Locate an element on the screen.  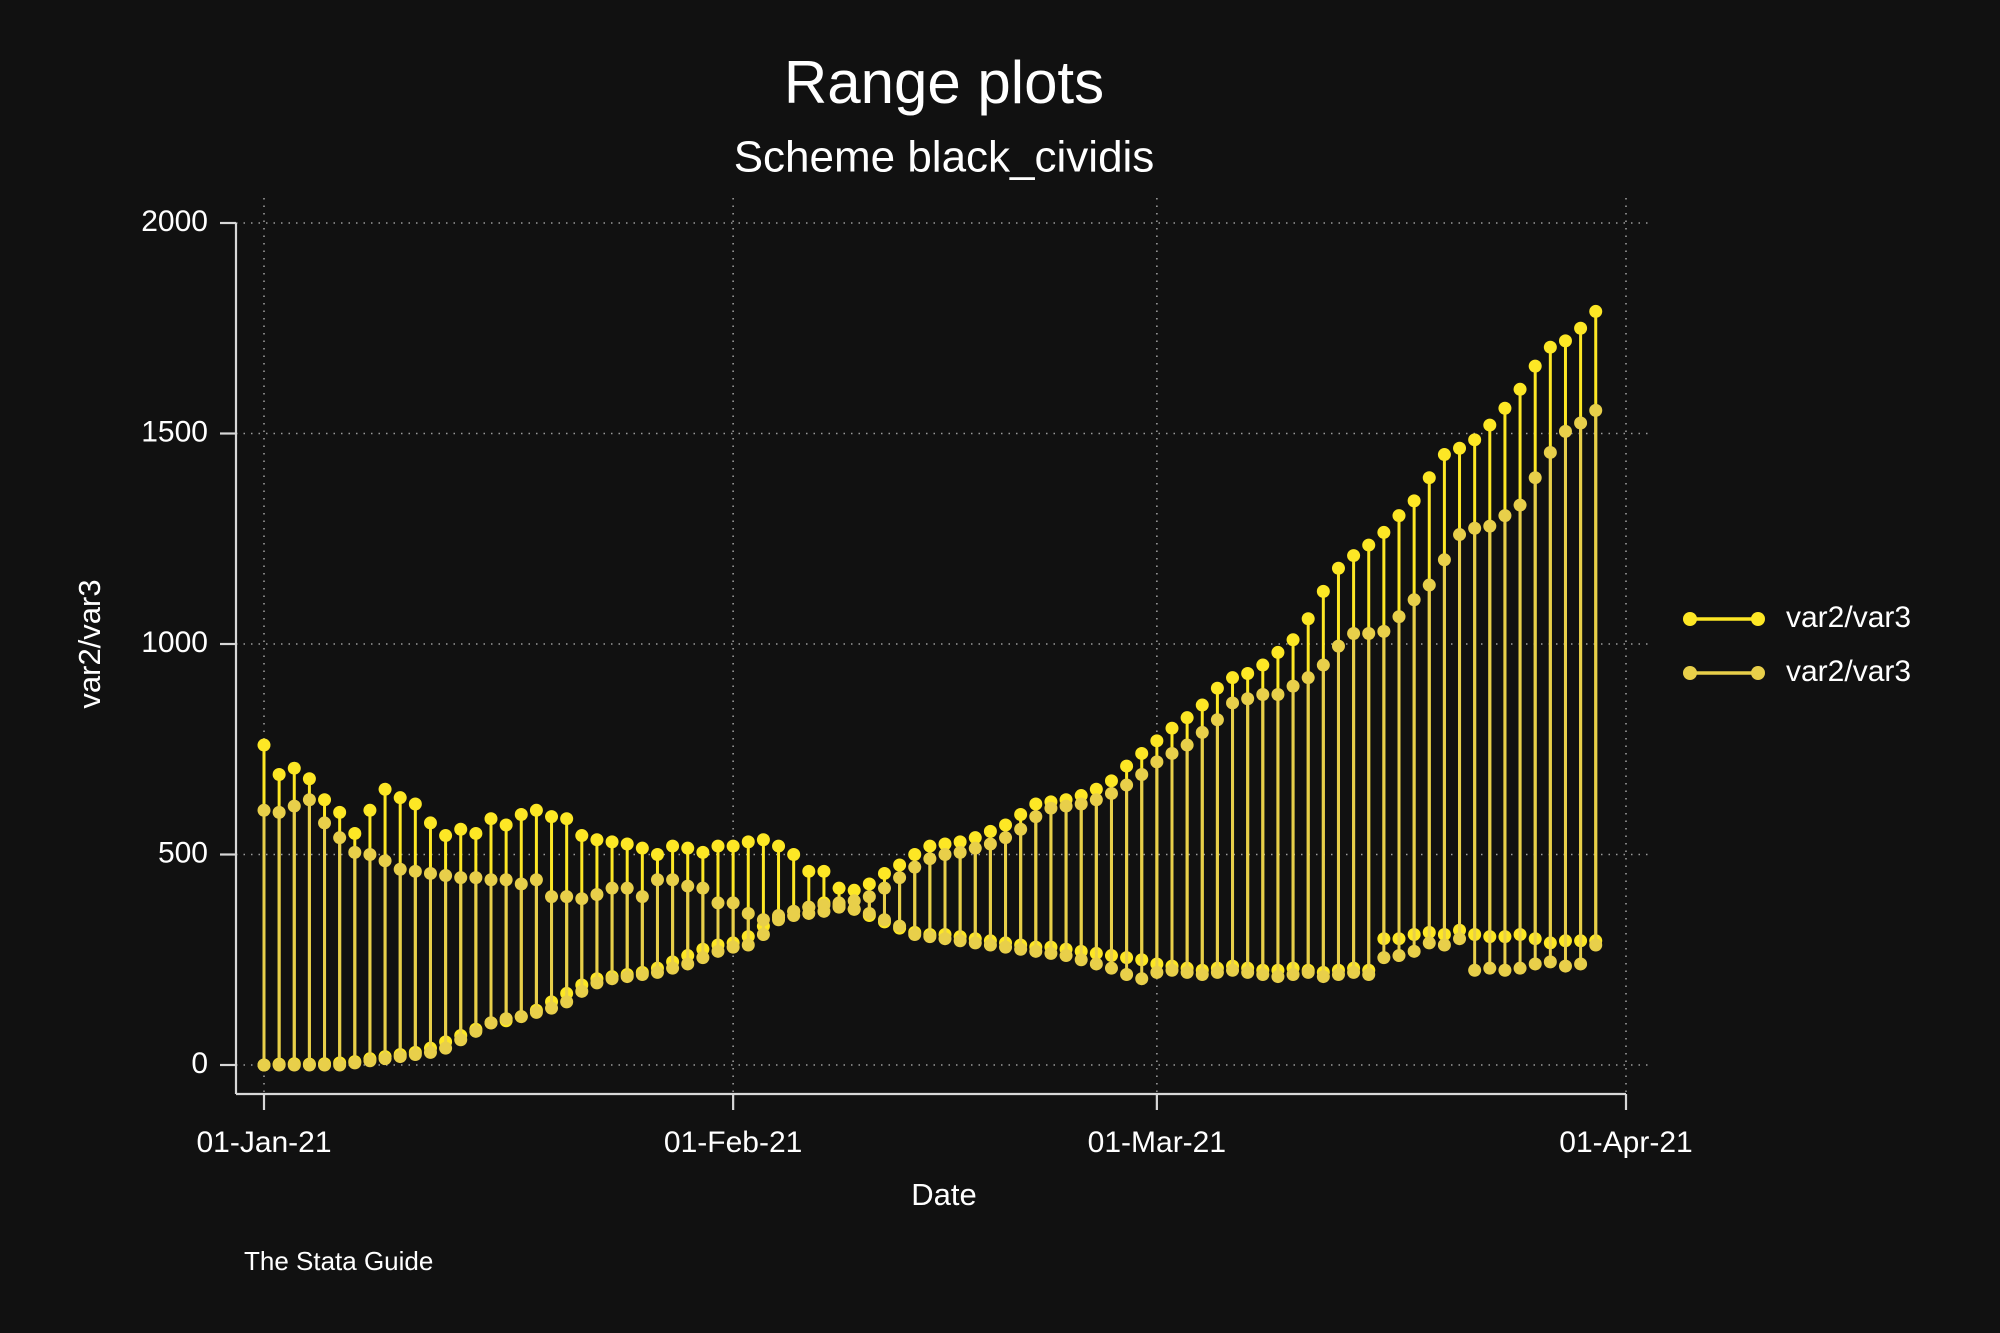
x-tick-label: 01-Feb-21 is located at coordinates (733, 1142).